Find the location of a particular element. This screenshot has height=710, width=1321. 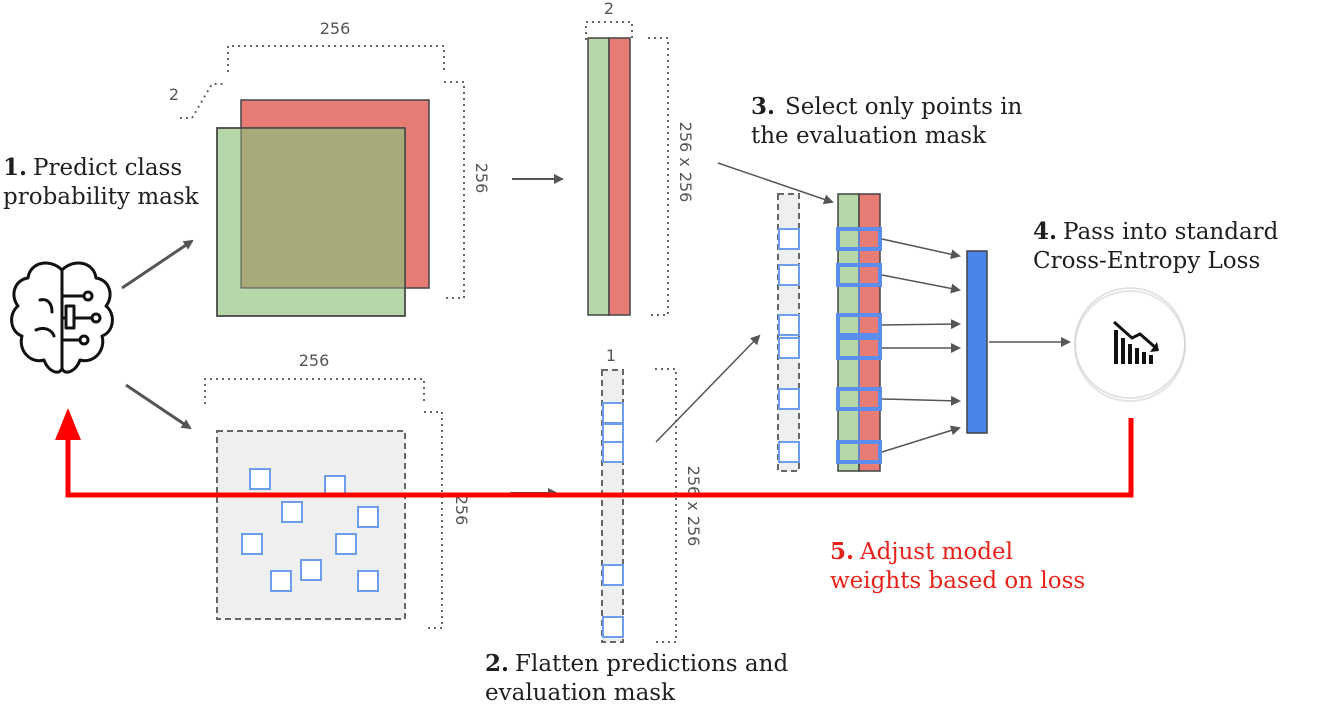

step-3-line1: Select only points in is located at coordinates (904, 107).